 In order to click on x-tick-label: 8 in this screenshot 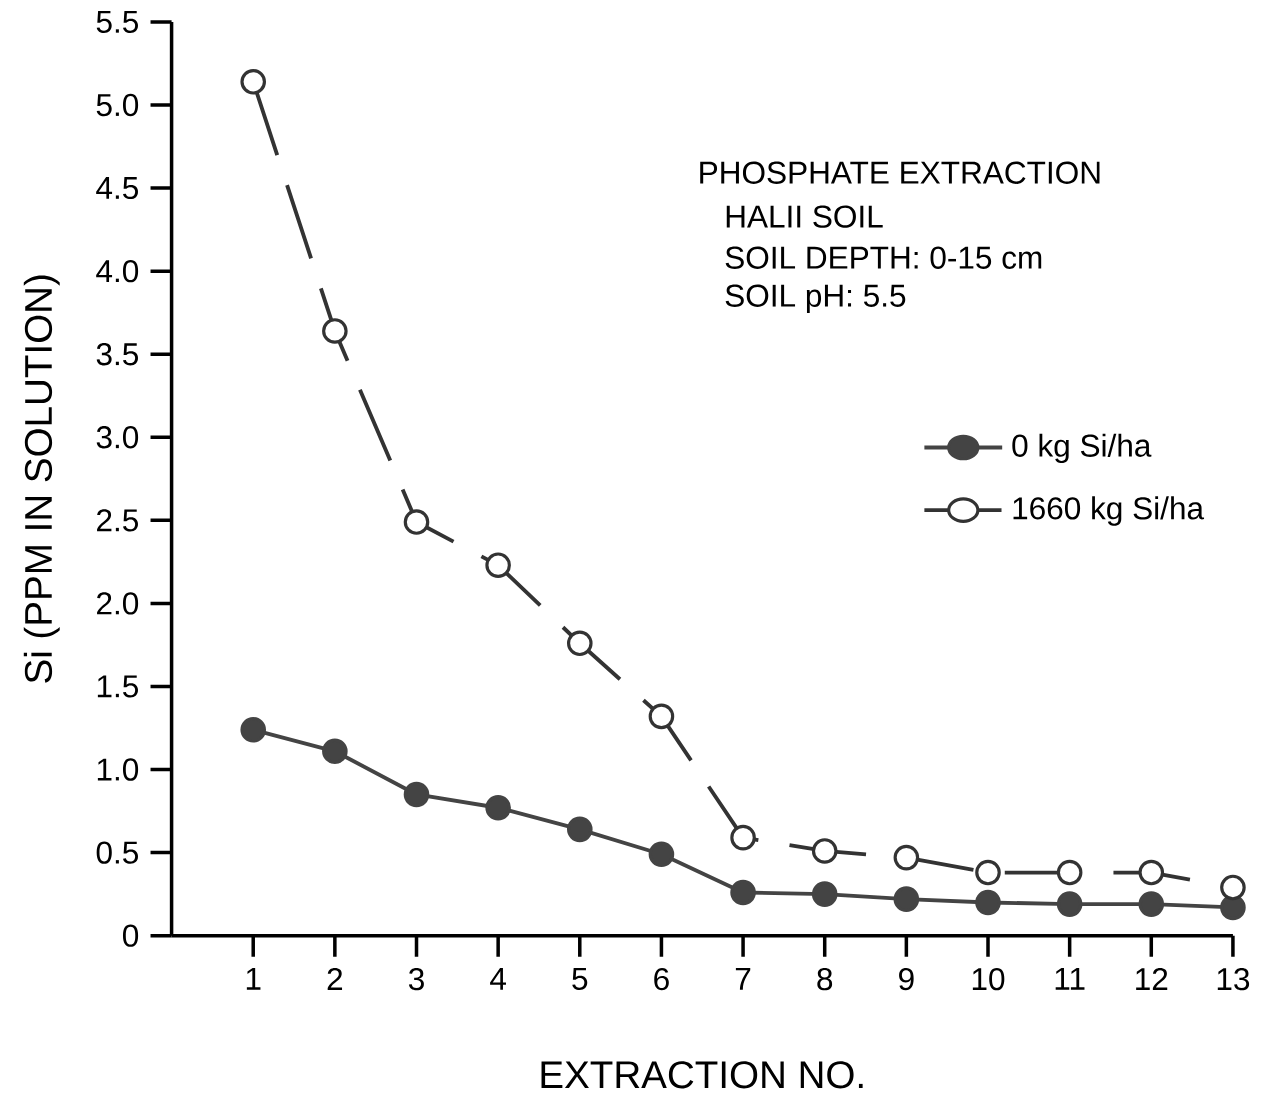, I will do `click(825, 979)`.